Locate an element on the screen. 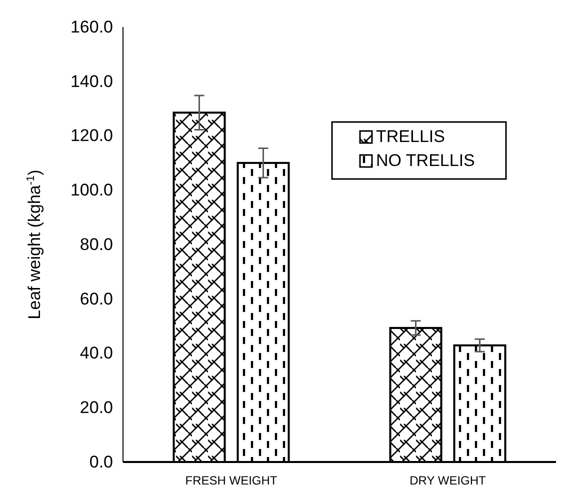 The image size is (561, 499). y-tick-label: 40.0 is located at coordinates (96, 353).